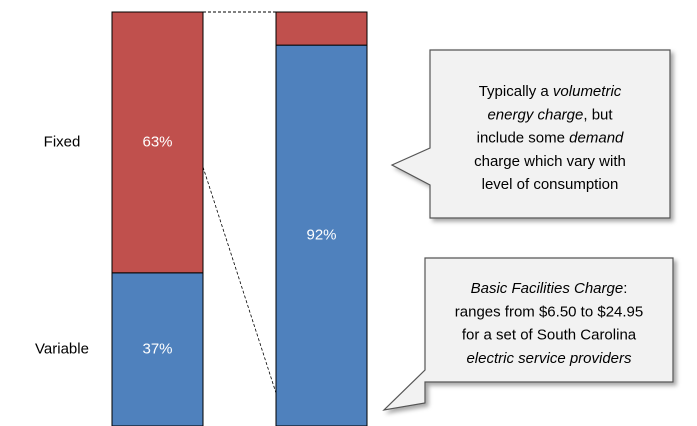 This screenshot has height=426, width=697. I want to click on callout-text: for a set of South Carolina, so click(549, 335).